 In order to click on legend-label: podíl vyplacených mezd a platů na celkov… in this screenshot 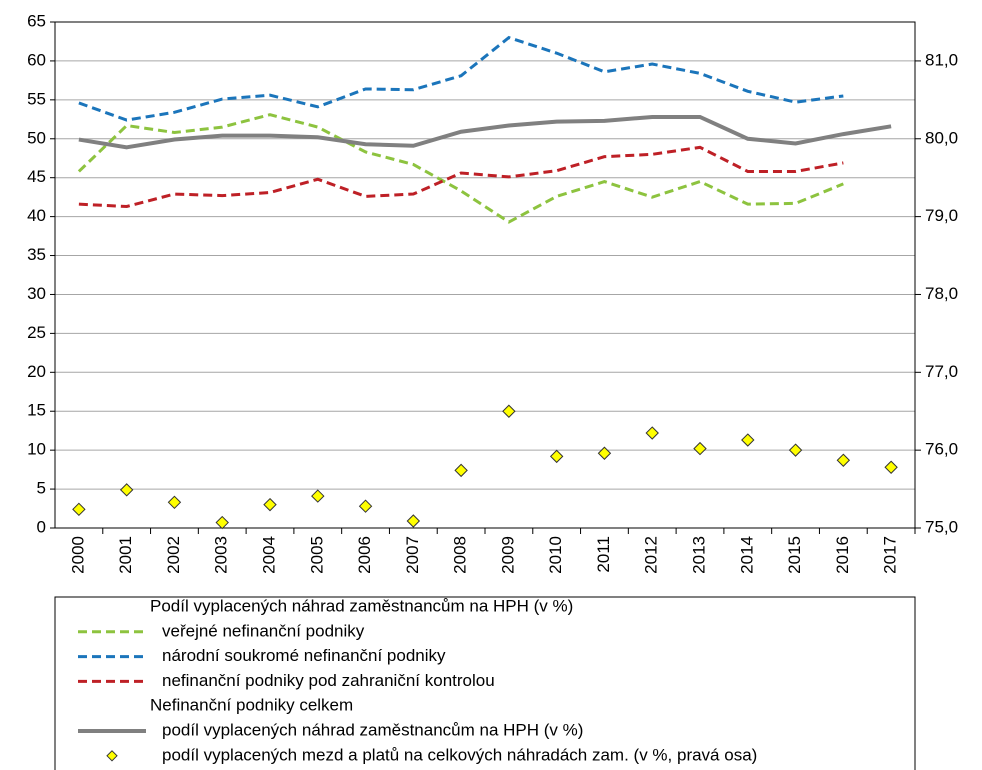, I will do `click(459, 754)`.